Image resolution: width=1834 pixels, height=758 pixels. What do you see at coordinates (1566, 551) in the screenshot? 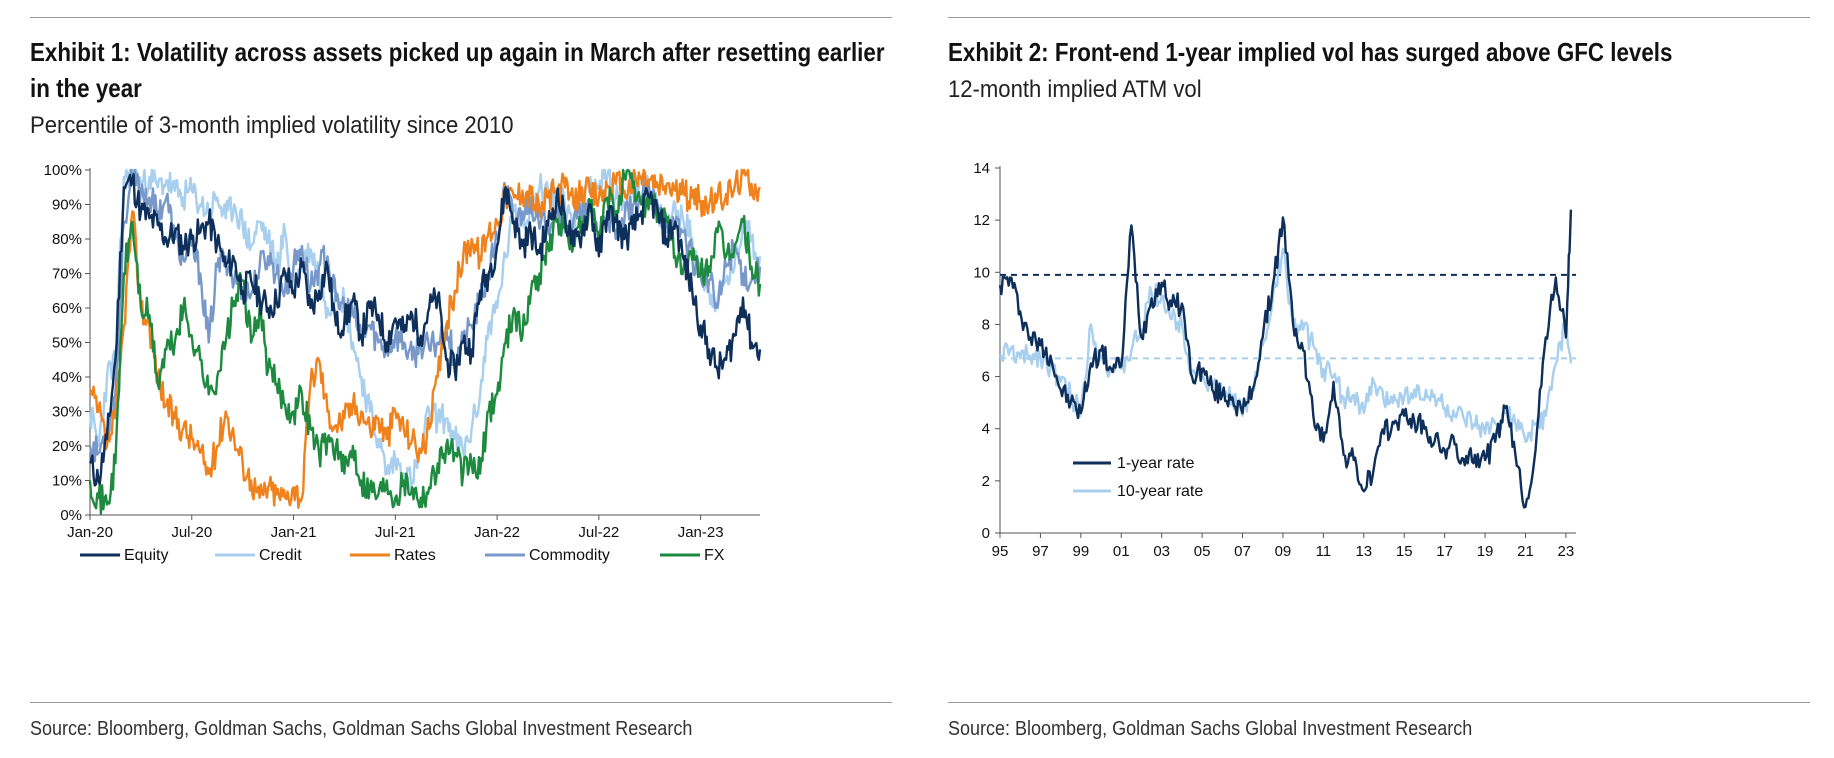
I see `x-tick-label: 23` at bounding box center [1566, 551].